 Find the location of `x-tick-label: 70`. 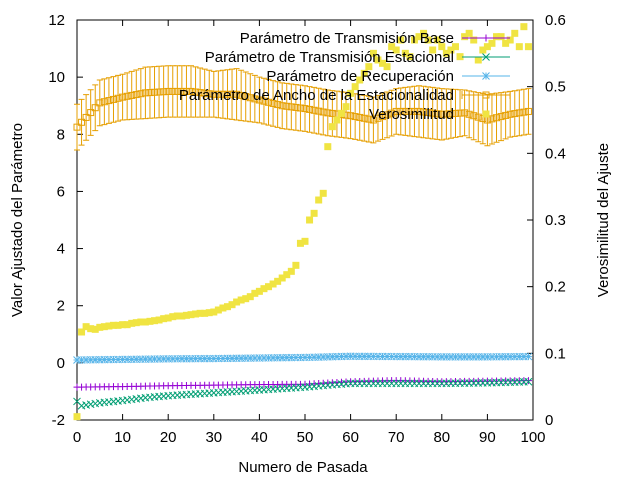

x-tick-label: 70 is located at coordinates (396, 437).